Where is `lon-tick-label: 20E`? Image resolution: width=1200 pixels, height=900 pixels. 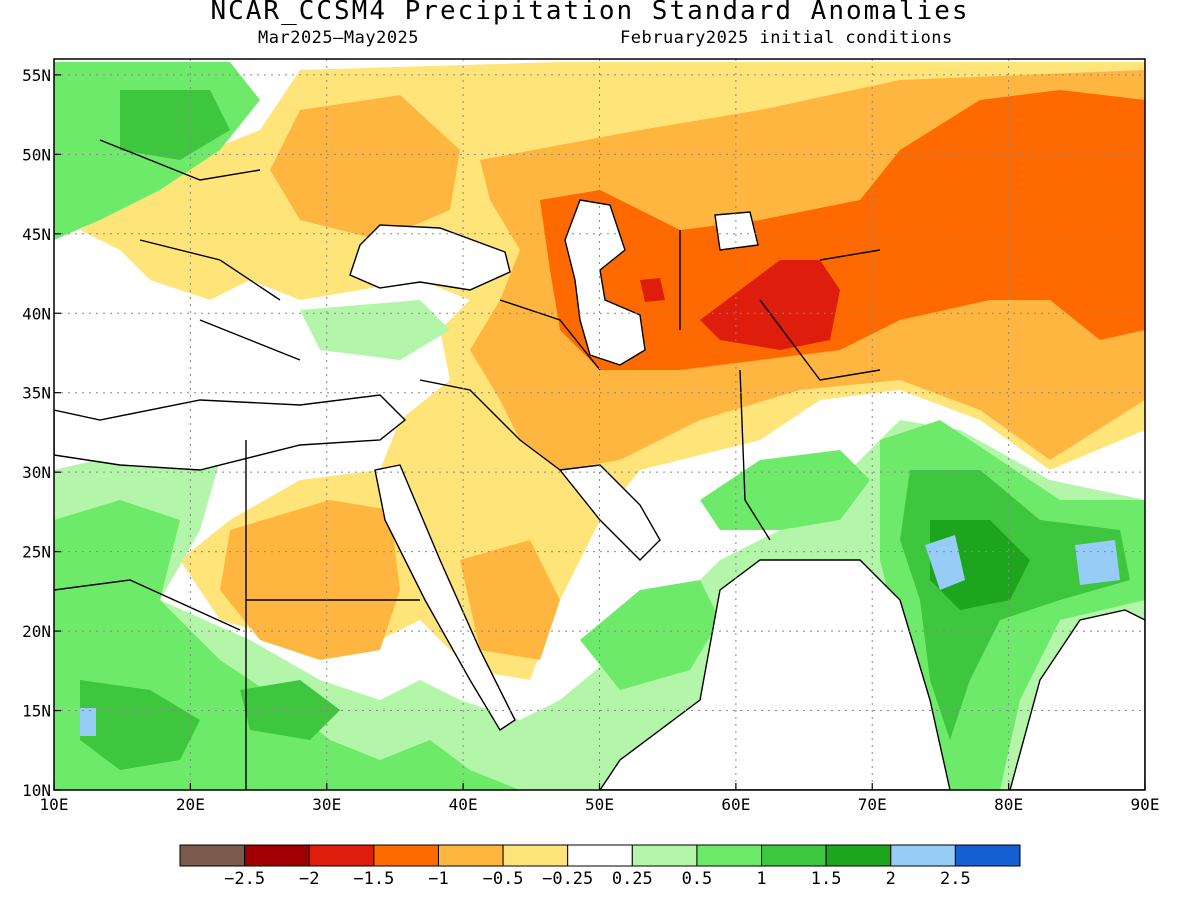 lon-tick-label: 20E is located at coordinates (190, 804).